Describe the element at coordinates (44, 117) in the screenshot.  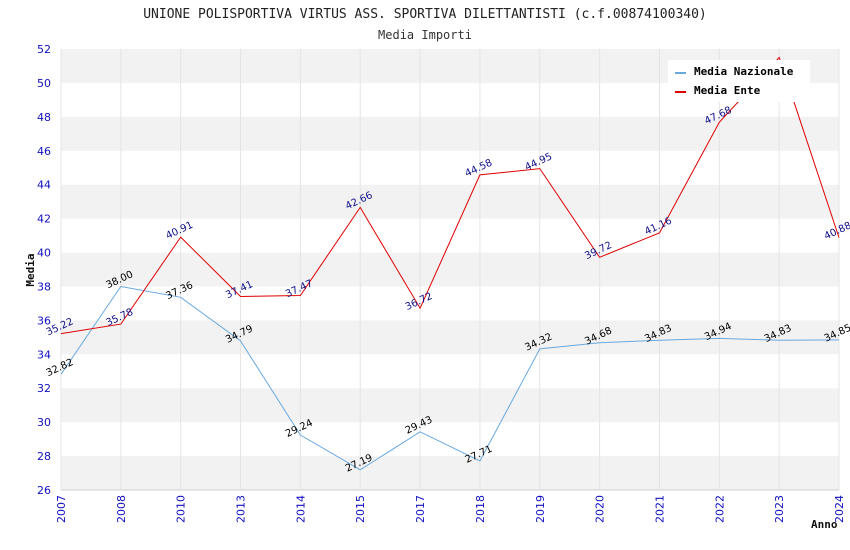
I see `y-tick-label: 48` at that location.